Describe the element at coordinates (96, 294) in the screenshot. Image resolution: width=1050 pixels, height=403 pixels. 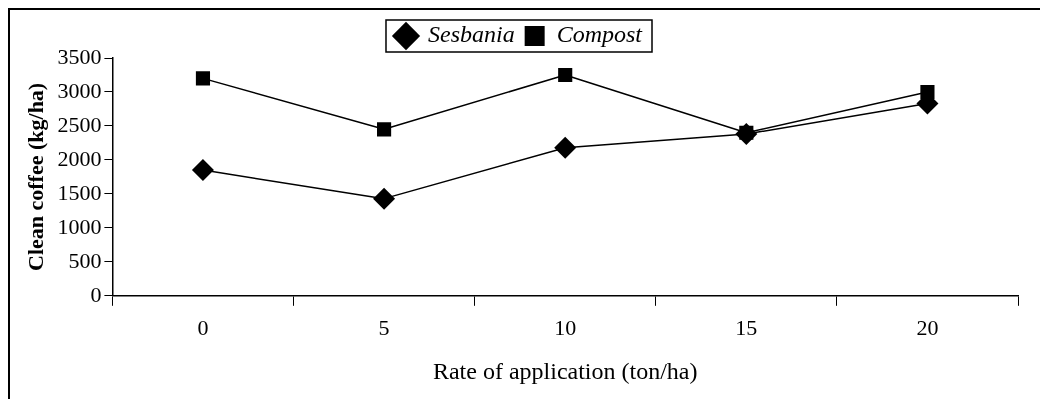
I see `y-tick-label: 0` at that location.